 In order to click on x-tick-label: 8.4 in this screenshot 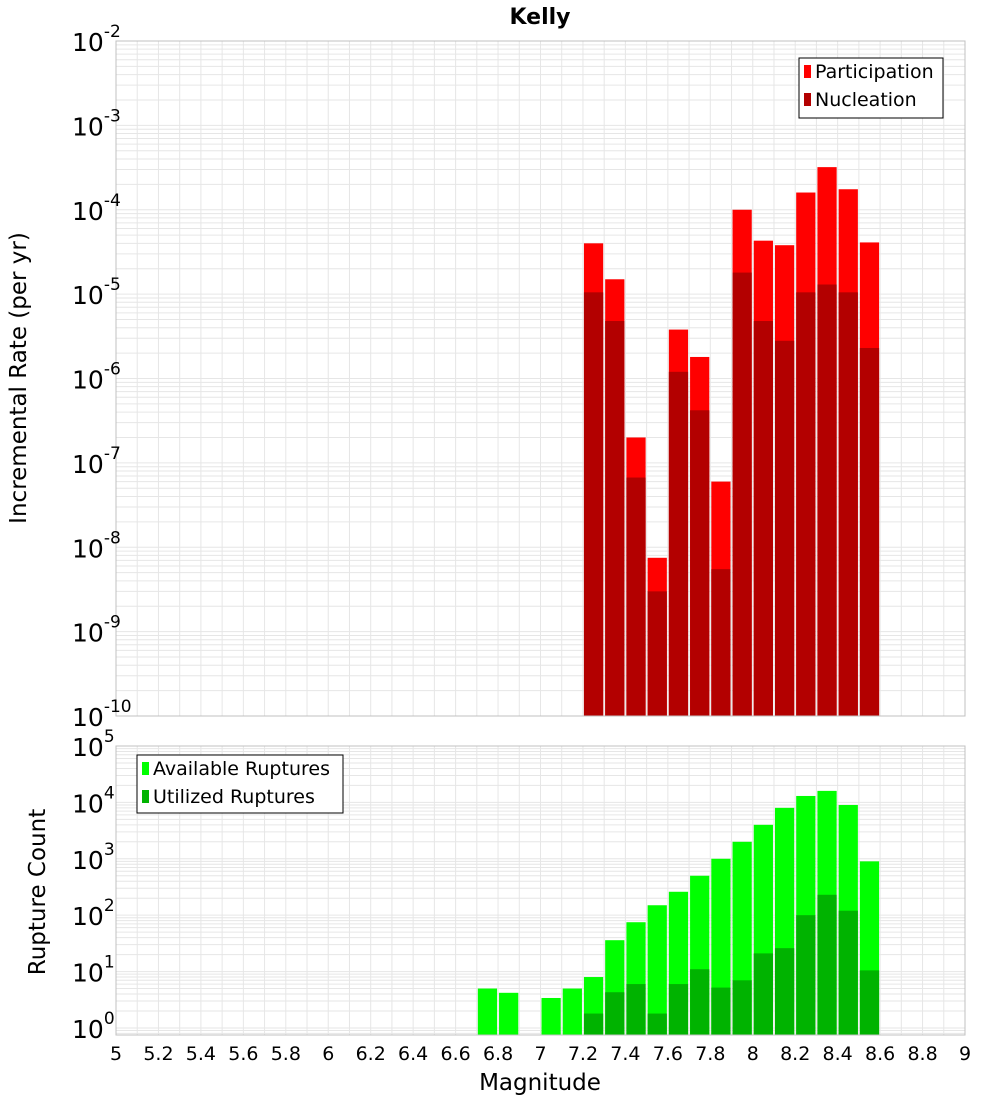, I will do `click(838, 1054)`.